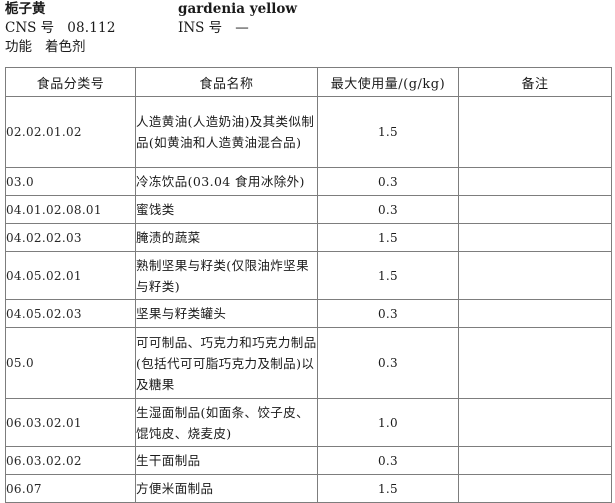 This screenshot has height=503, width=615. What do you see at coordinates (70, 209) in the screenshot?
I see `cell-category-code: 04.01.02.08.01` at bounding box center [70, 209].